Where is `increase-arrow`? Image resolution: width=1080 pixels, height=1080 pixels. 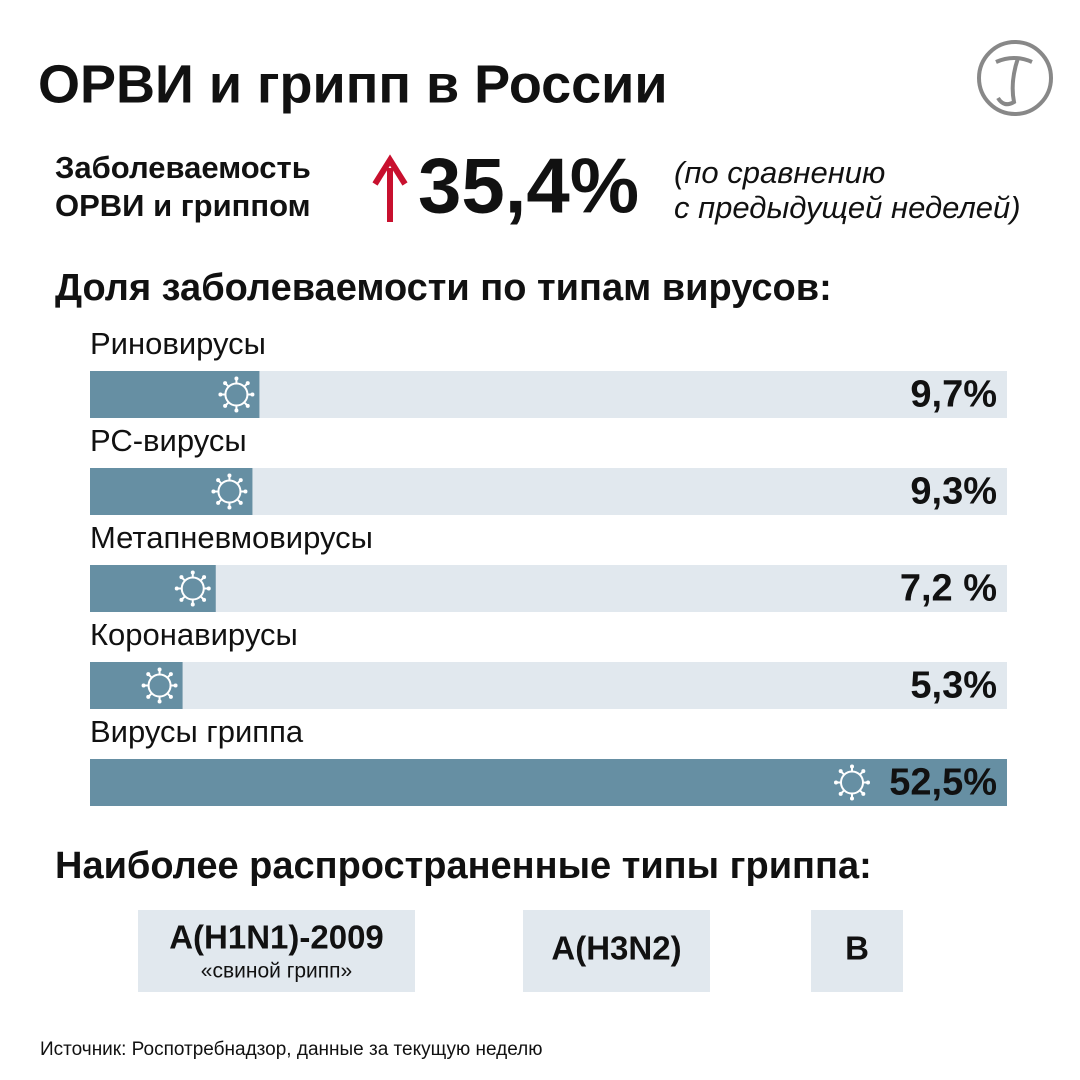 increase-arrow is located at coordinates (390, 188).